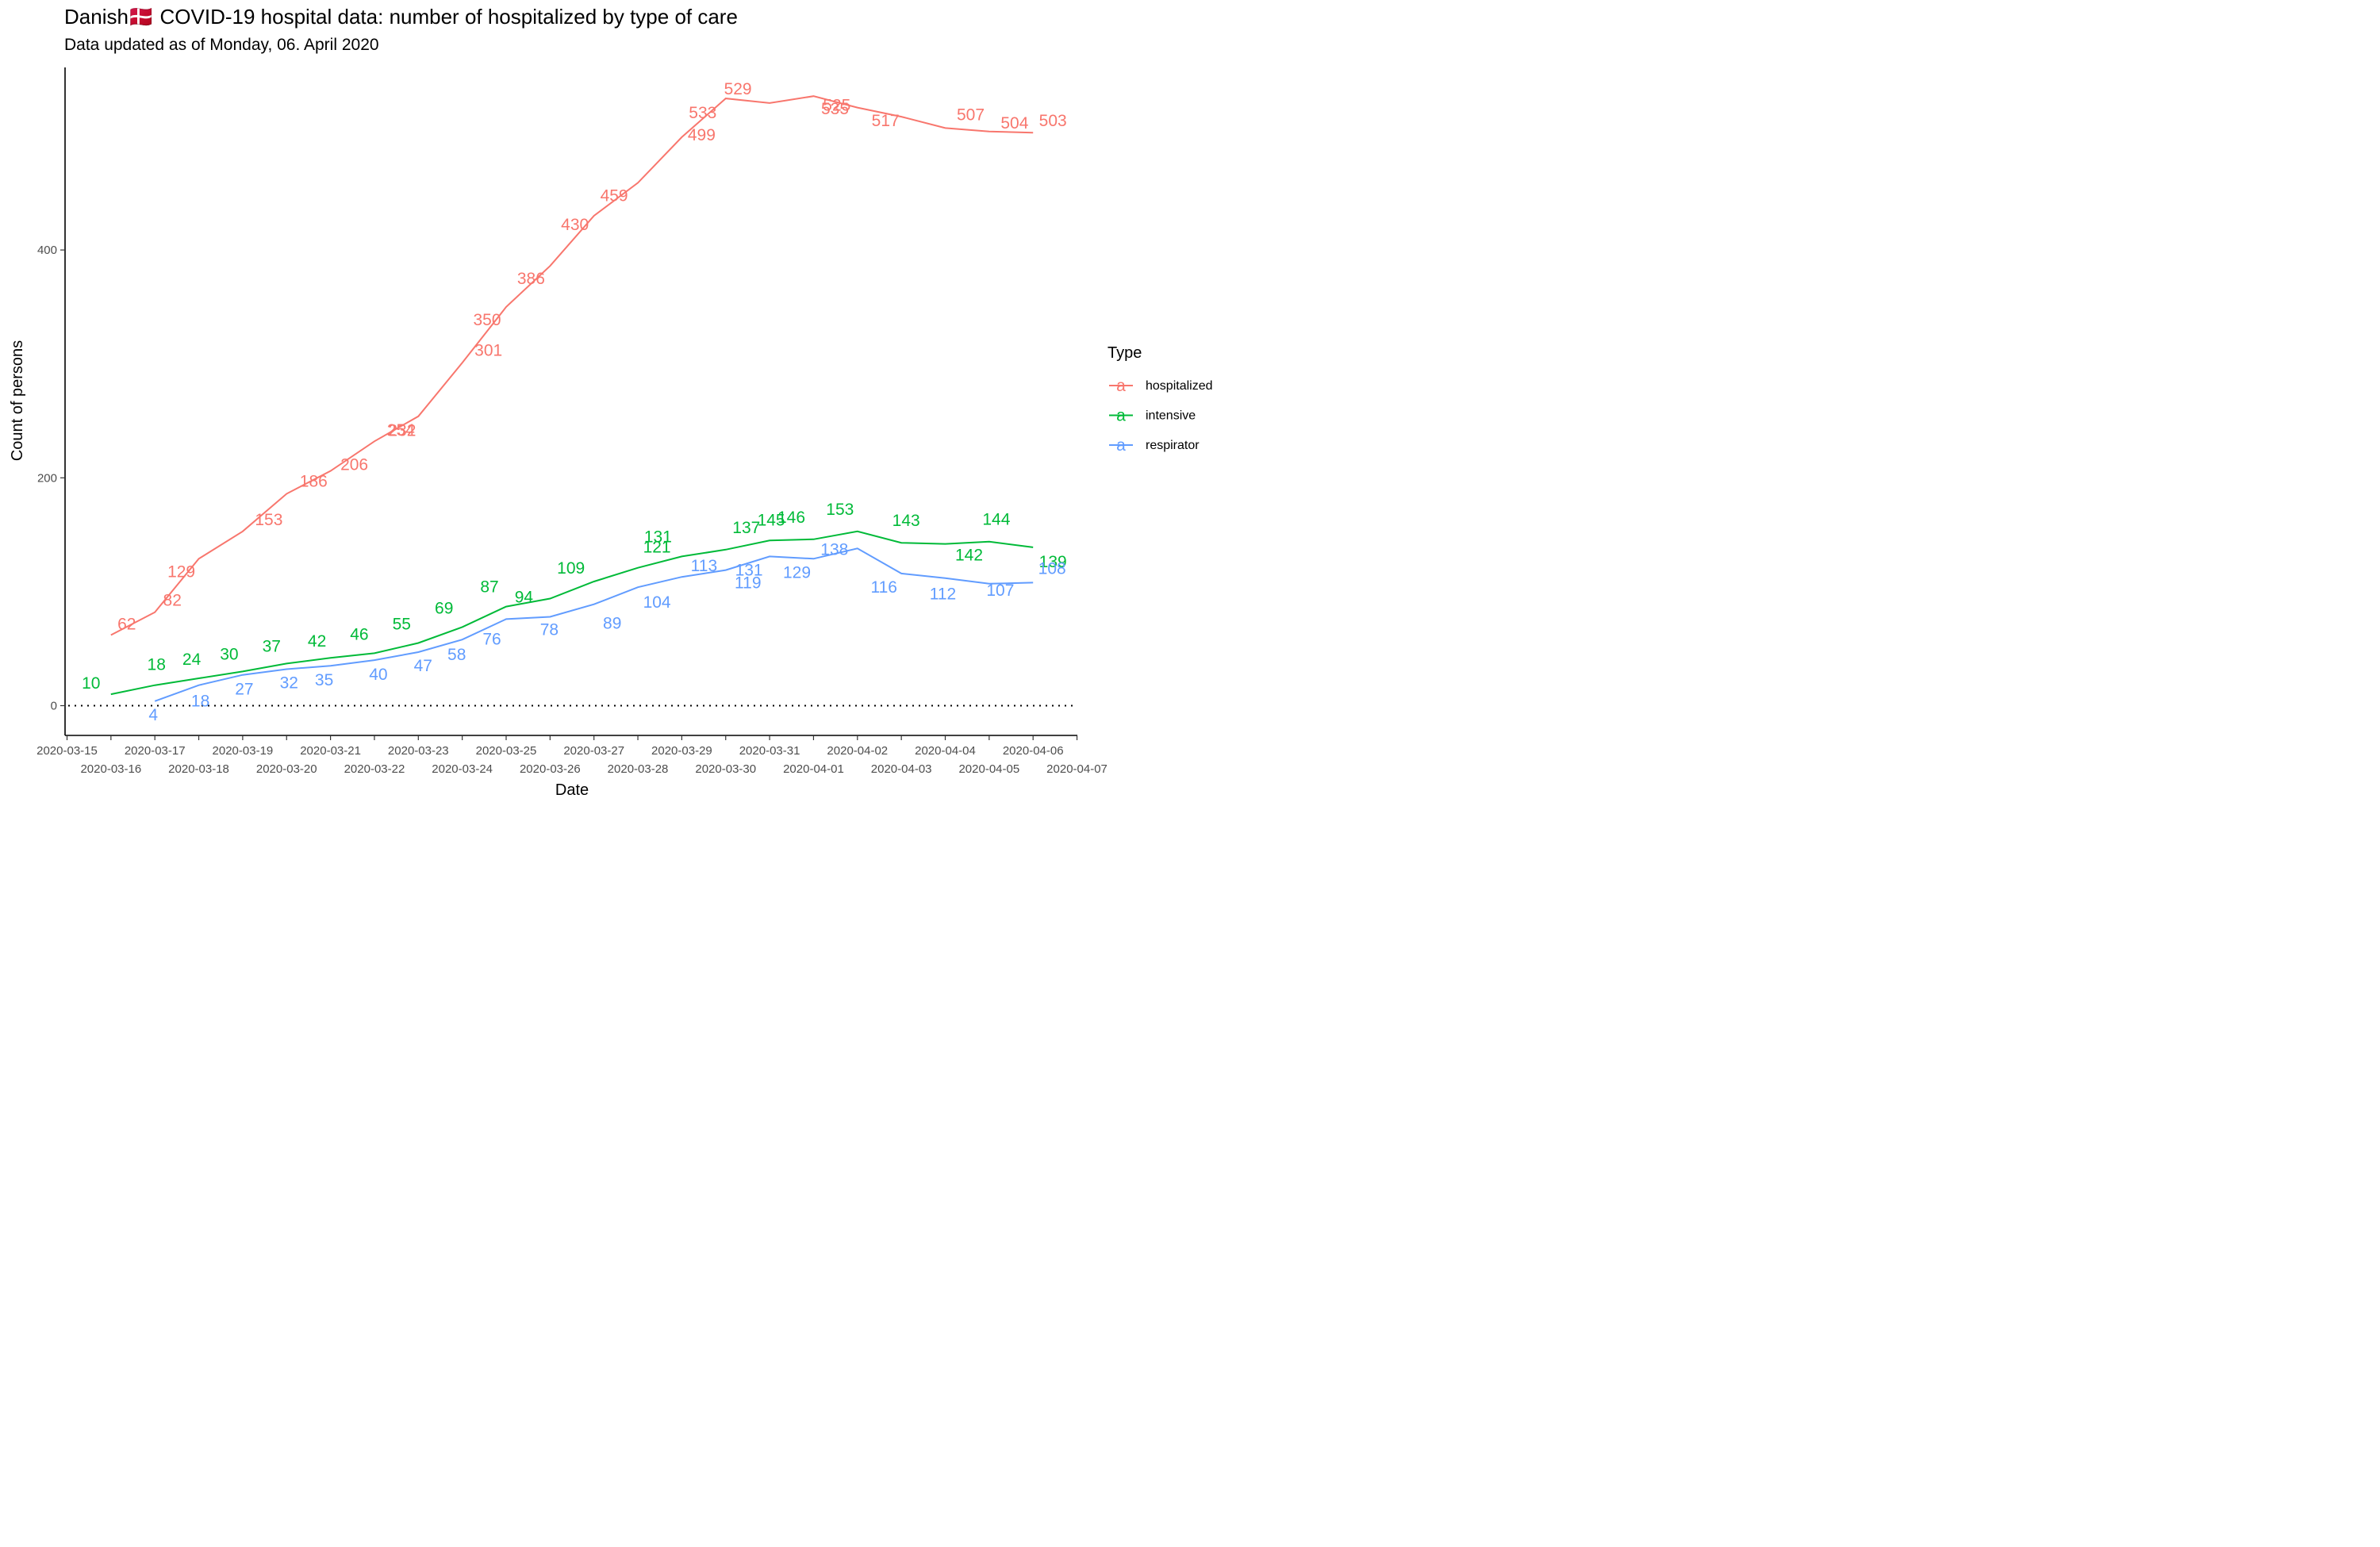  Describe the element at coordinates (488, 350) in the screenshot. I see `data-label-hospitalized: 301` at that location.